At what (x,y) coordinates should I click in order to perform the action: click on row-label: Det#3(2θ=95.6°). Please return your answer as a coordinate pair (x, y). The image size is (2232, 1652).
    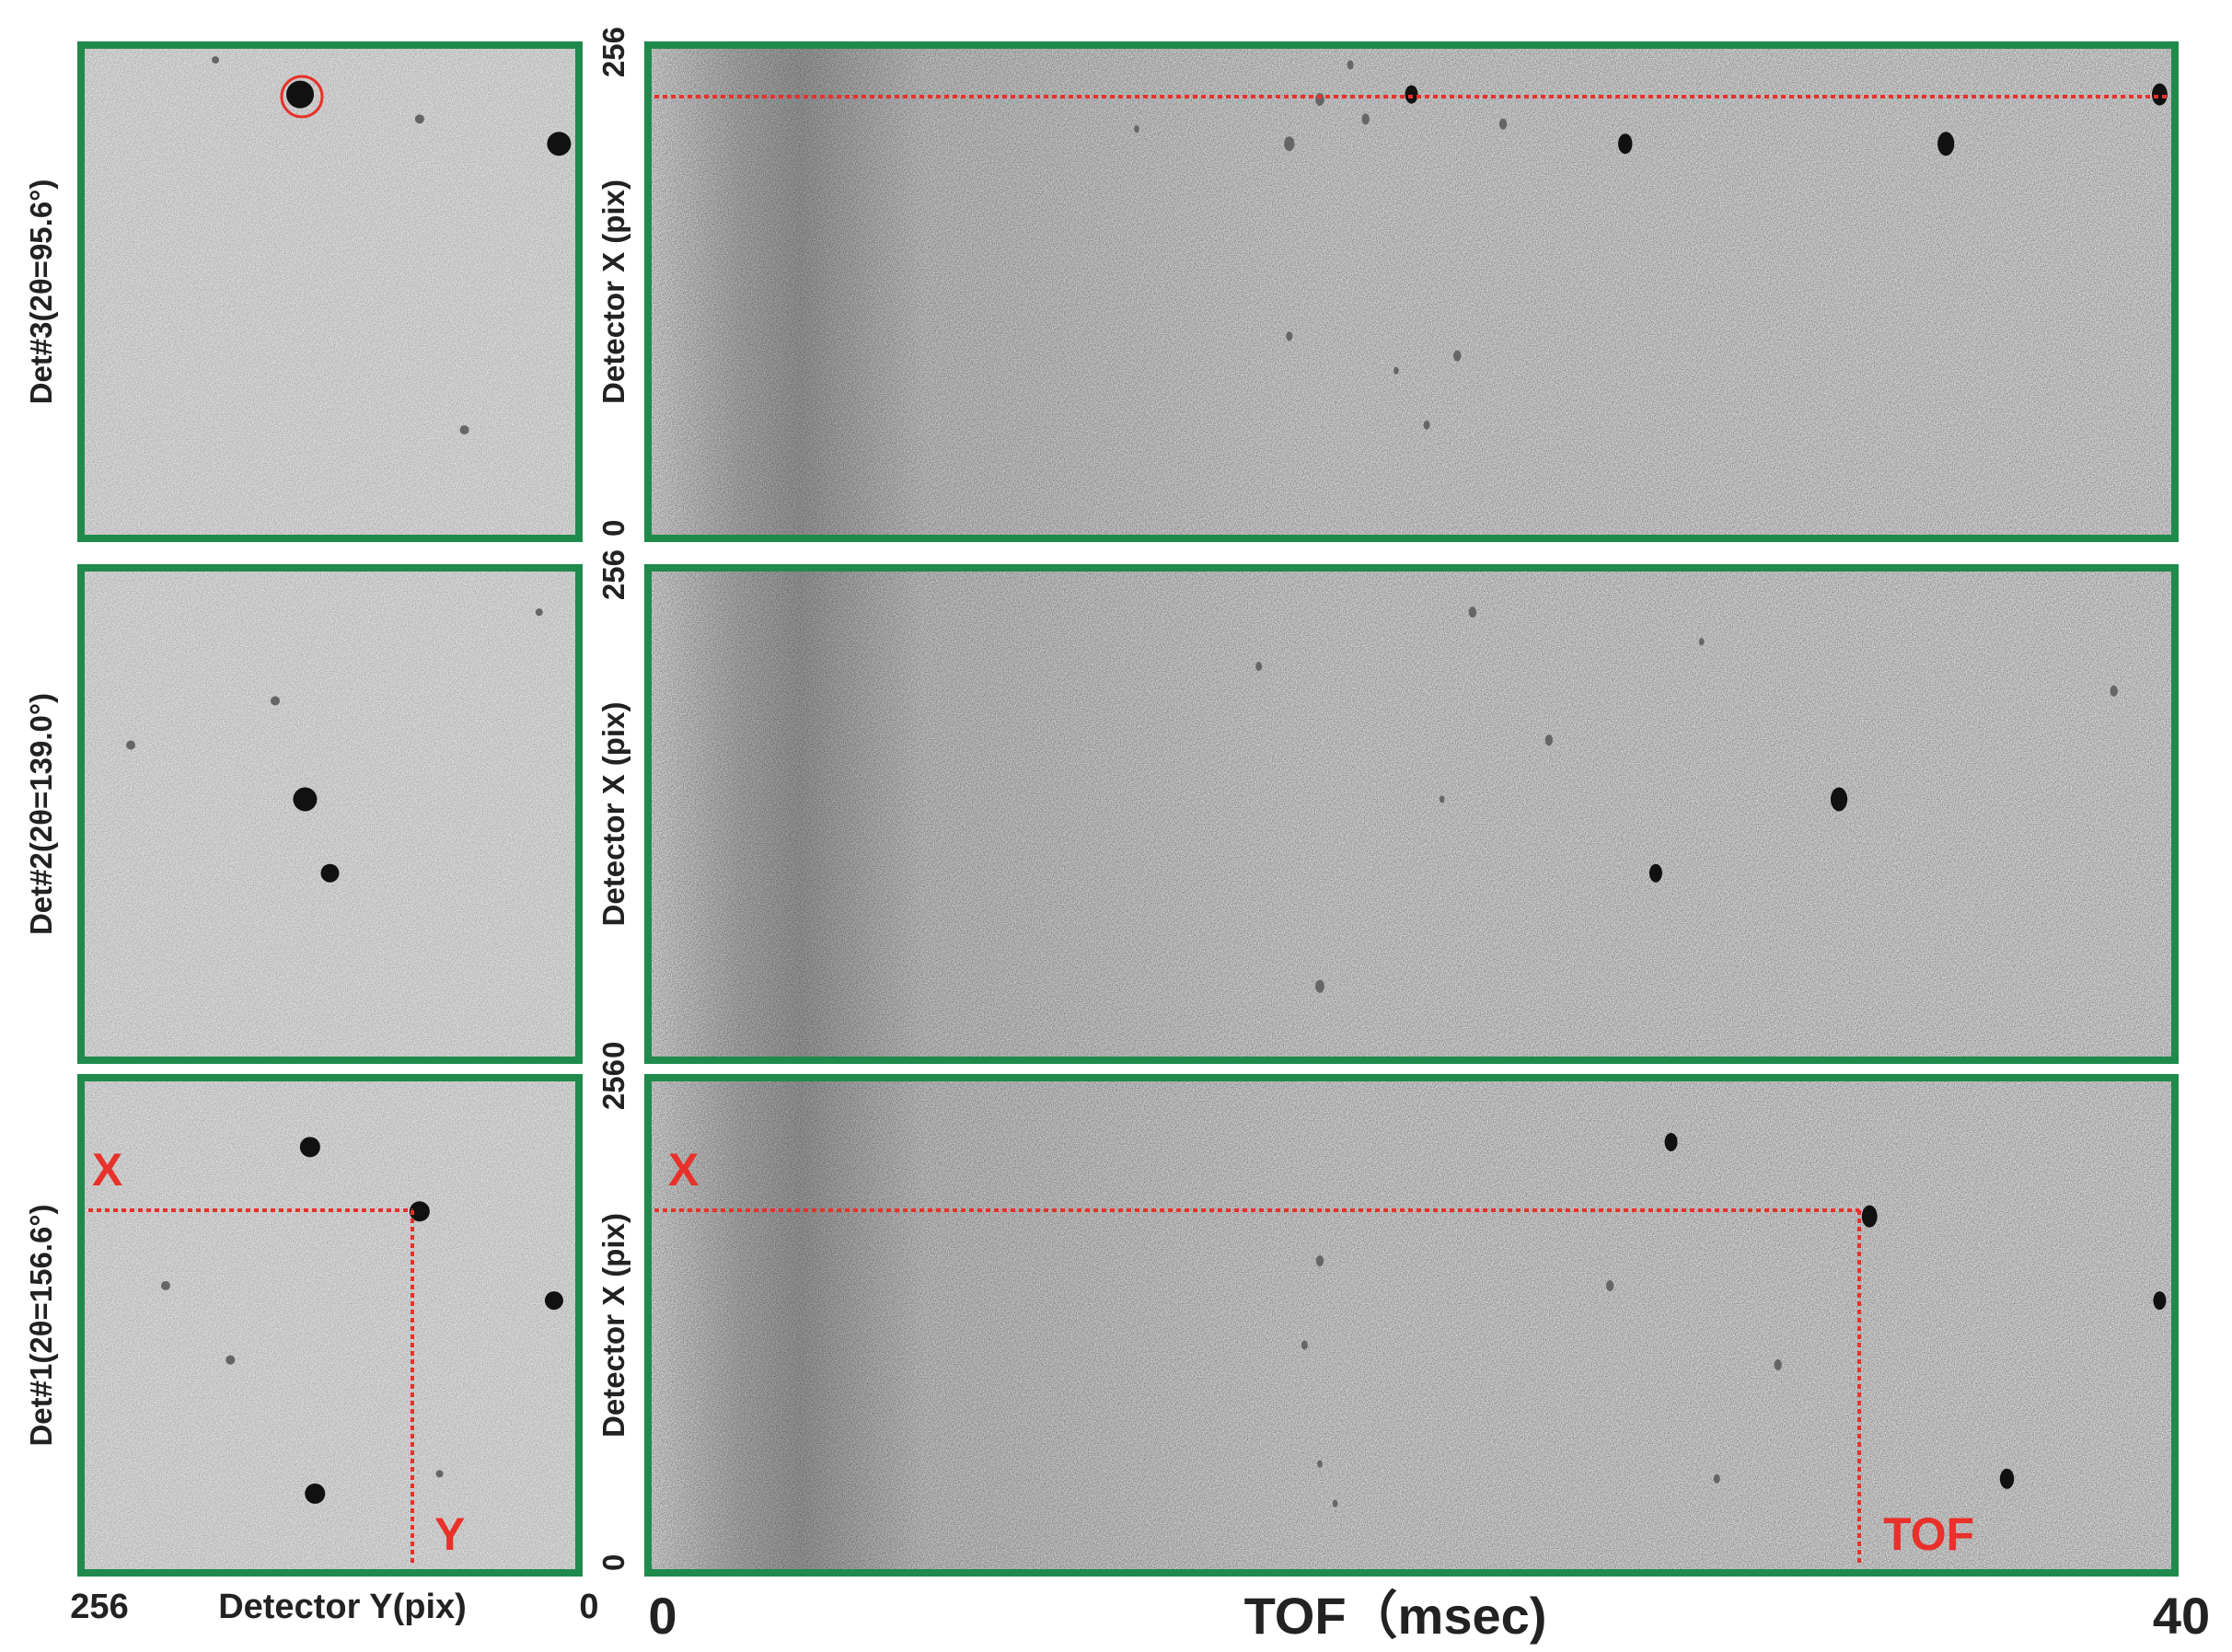
    Looking at the image, I should click on (41, 292).